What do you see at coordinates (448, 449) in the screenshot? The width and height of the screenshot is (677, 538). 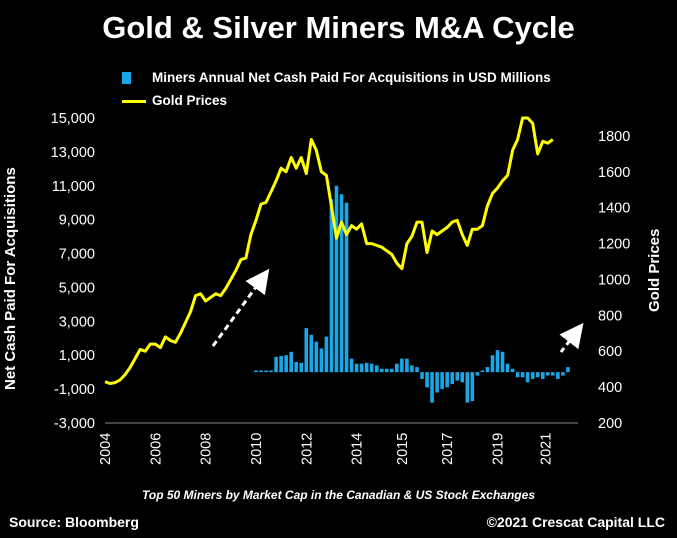 I see `x-tick-label: 2017` at bounding box center [448, 449].